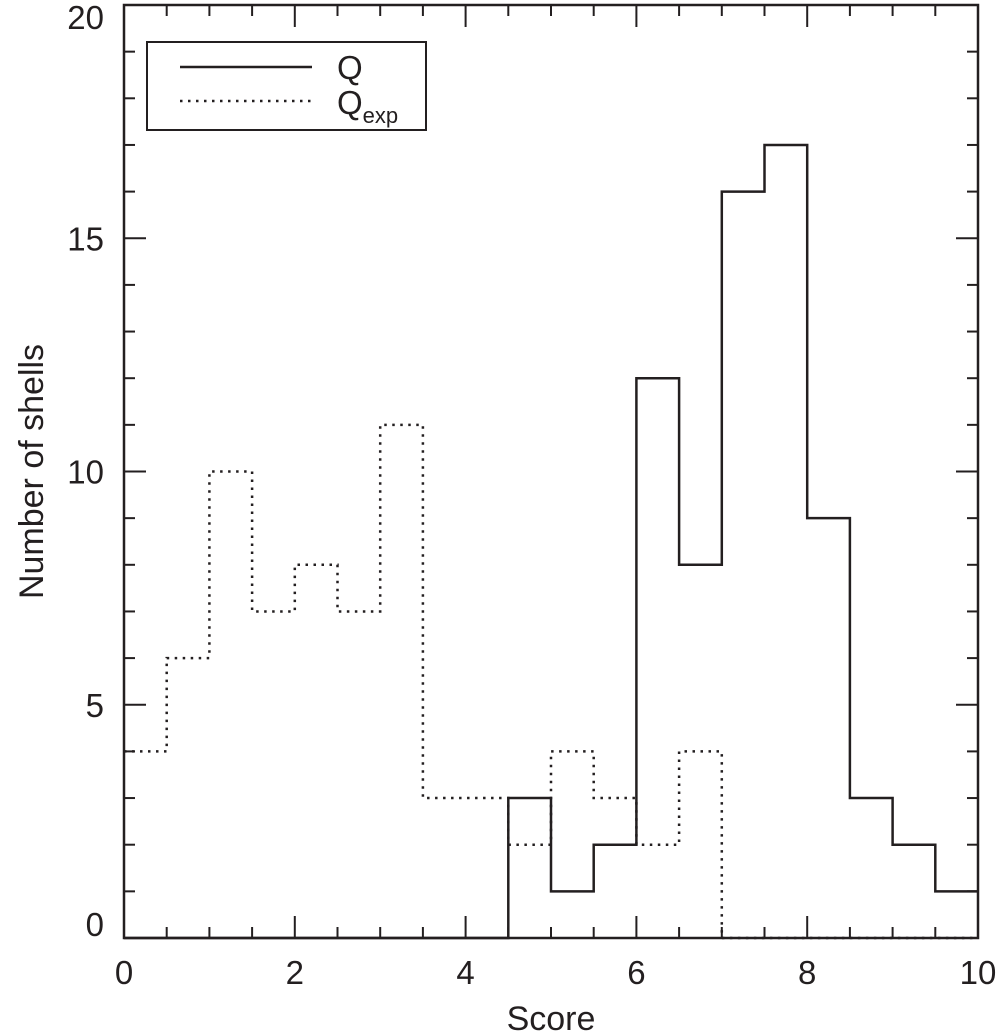  What do you see at coordinates (380, 115) in the screenshot?
I see `legend-label-qexp-subscript: exp` at bounding box center [380, 115].